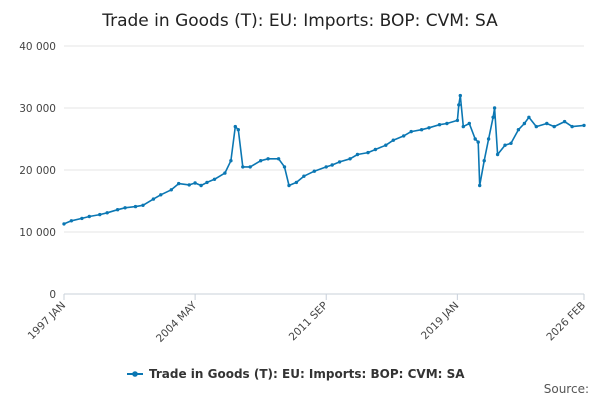 The width and height of the screenshot is (600, 400). Describe the element at coordinates (440, 321) in the screenshot. I see `x-tick-label: 2019 JAN` at that location.